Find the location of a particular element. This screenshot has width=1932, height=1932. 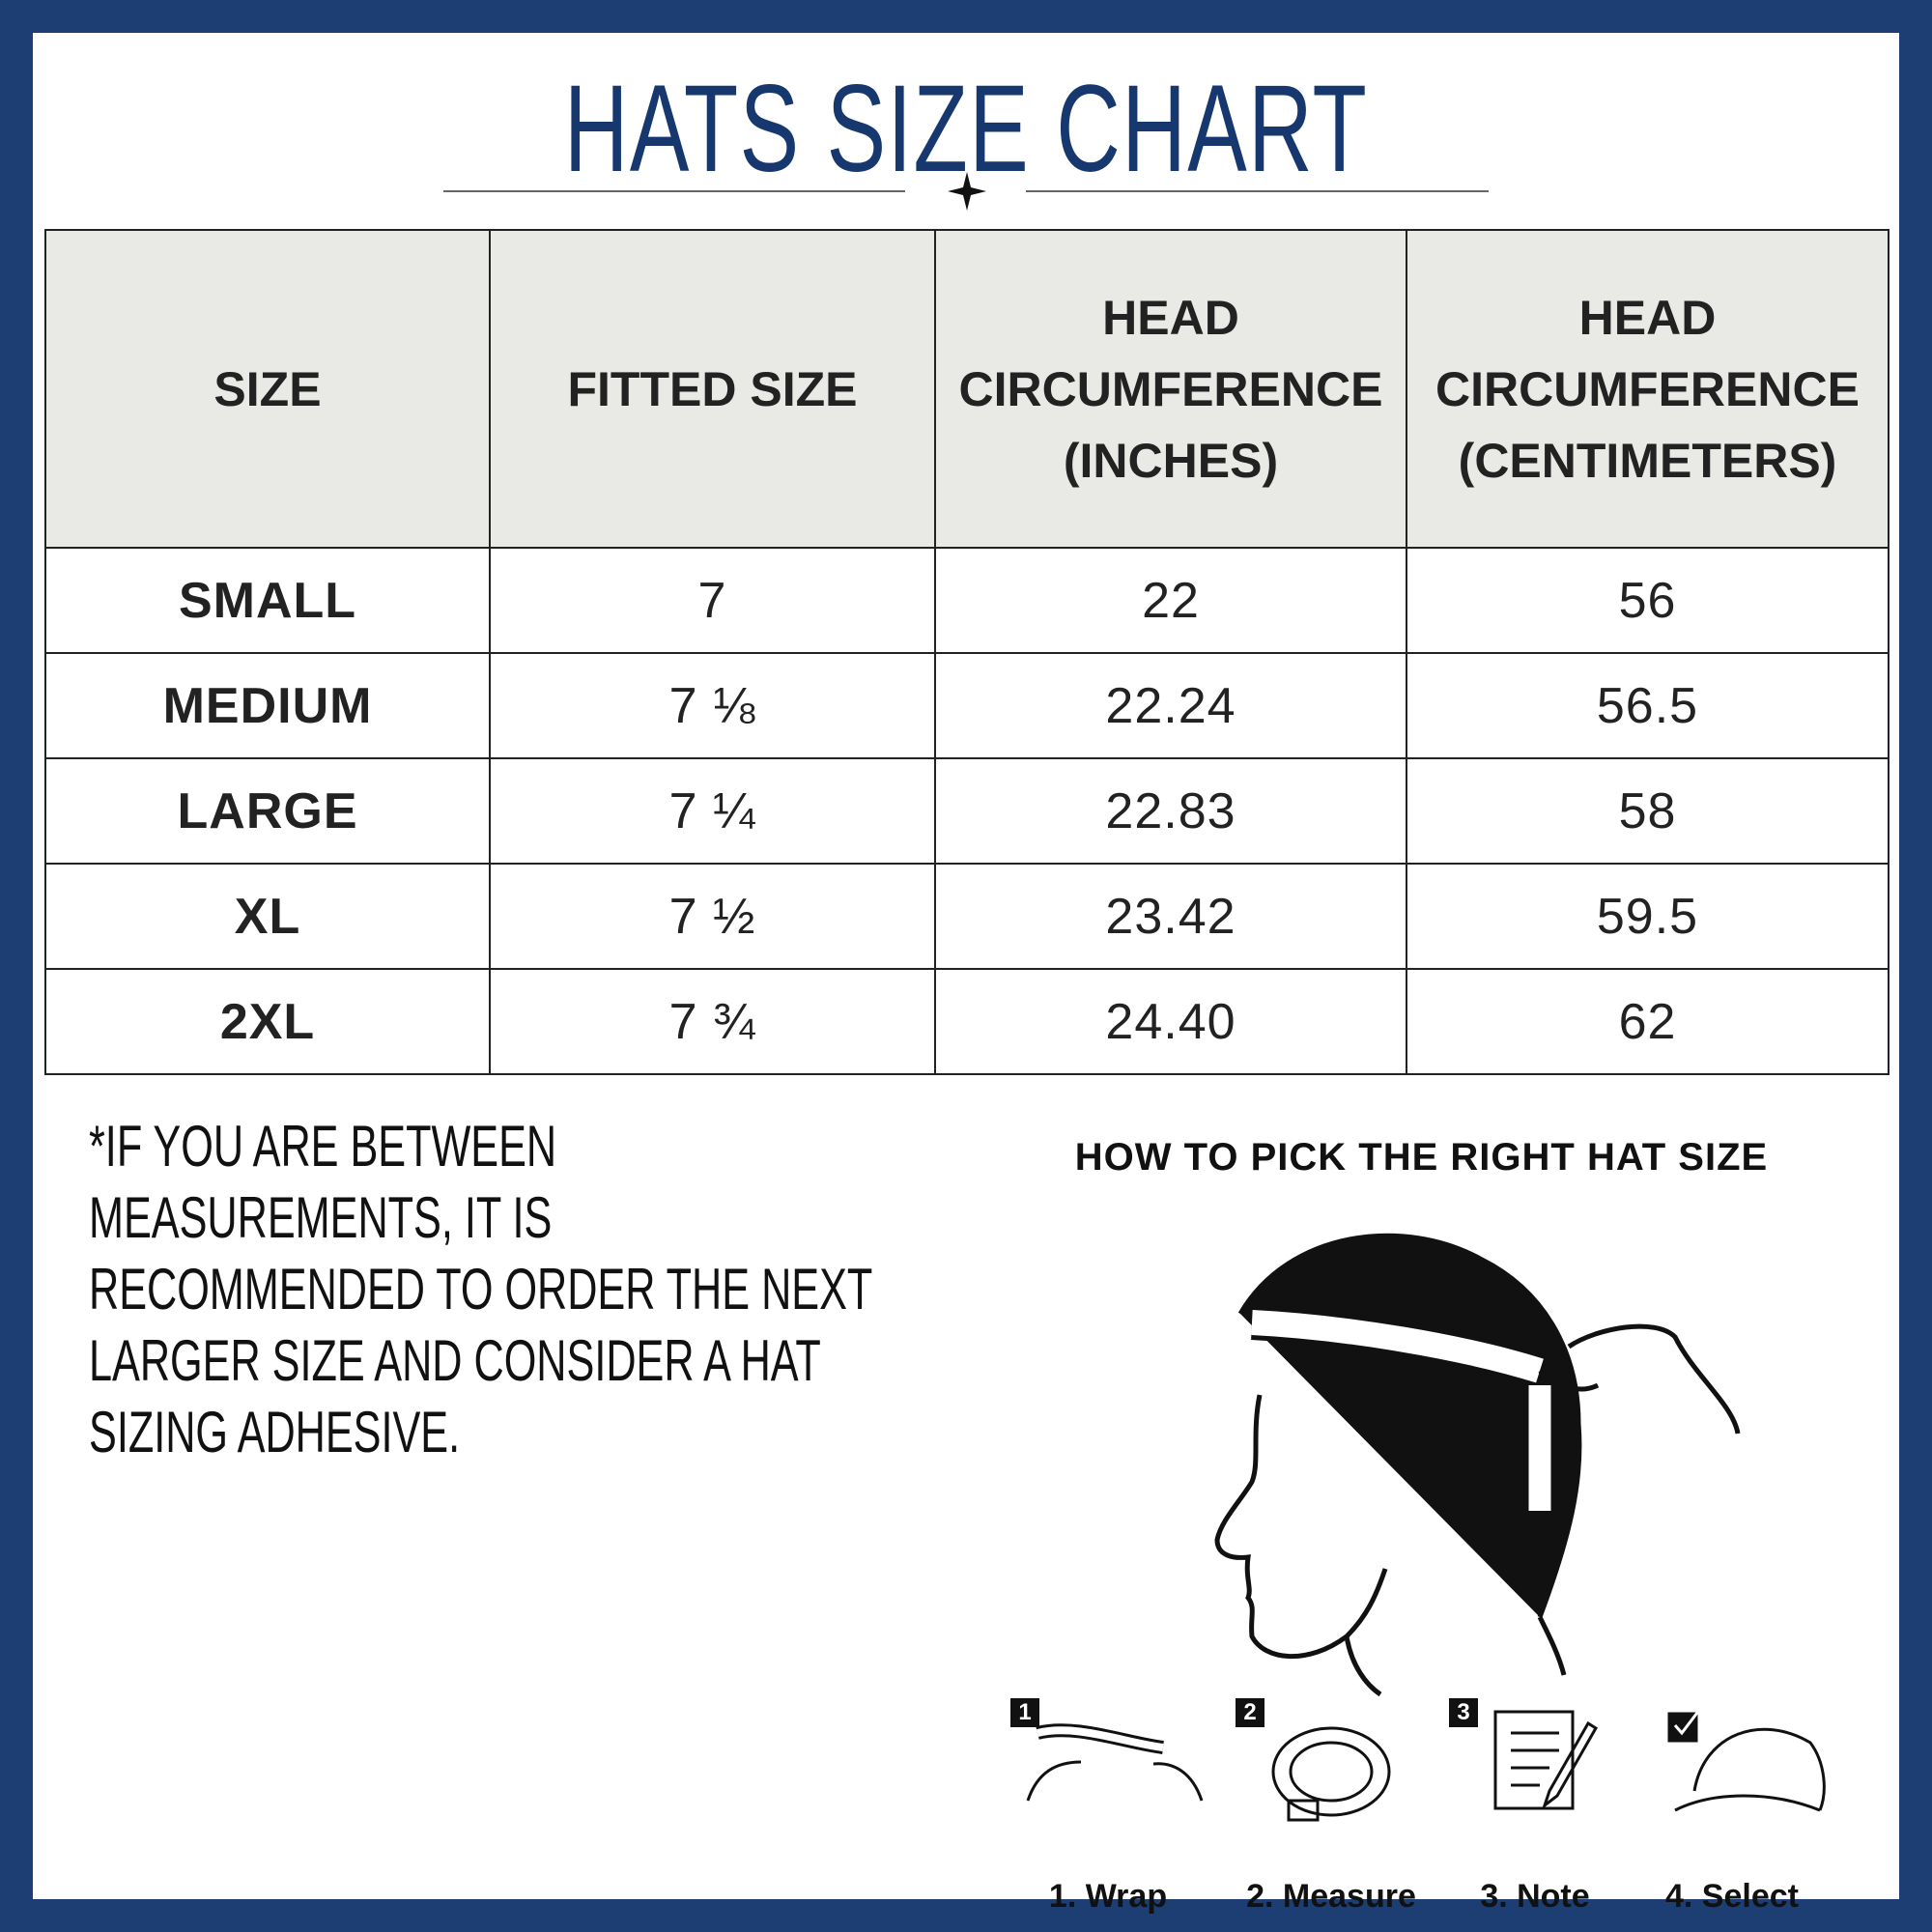

table-row: 2XL 7 ¾ 24.40 62 is located at coordinates (966, 1021).